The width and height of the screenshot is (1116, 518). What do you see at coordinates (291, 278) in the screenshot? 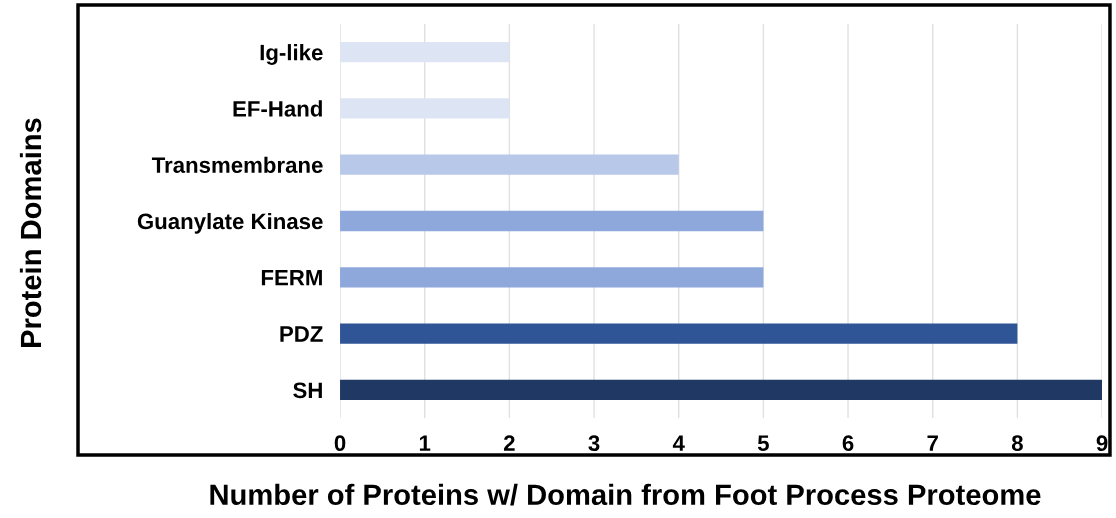
I see `y-tick-label: FERM` at bounding box center [291, 278].